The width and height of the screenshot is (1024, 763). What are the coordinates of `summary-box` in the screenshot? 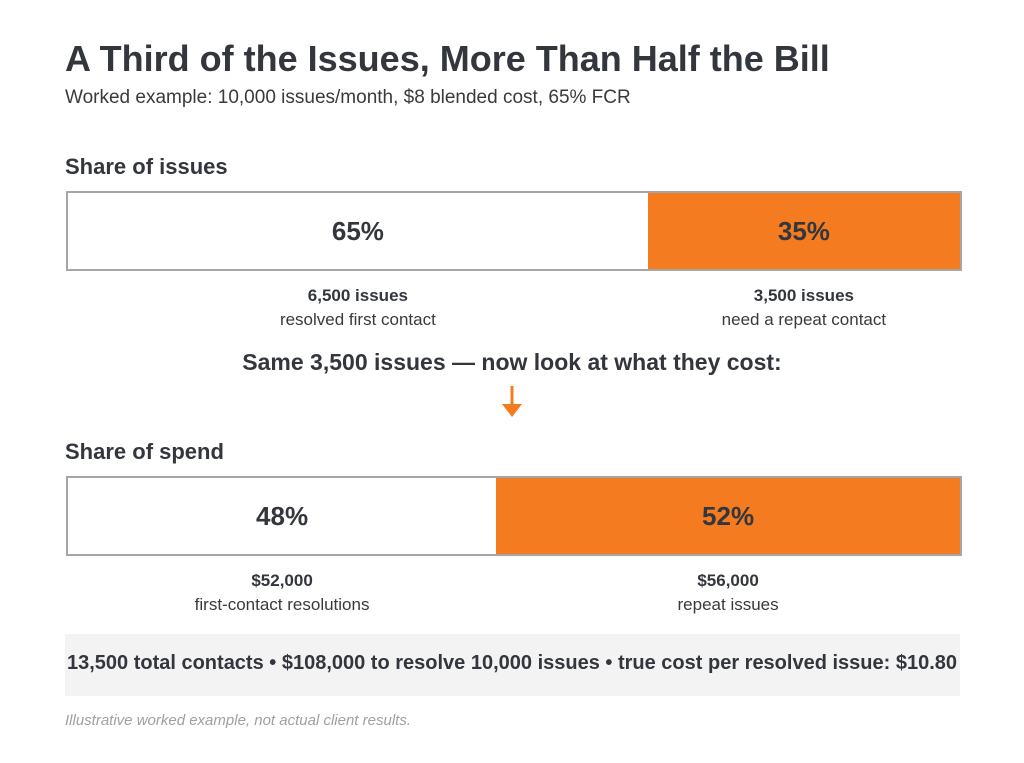 It's located at (512, 665).